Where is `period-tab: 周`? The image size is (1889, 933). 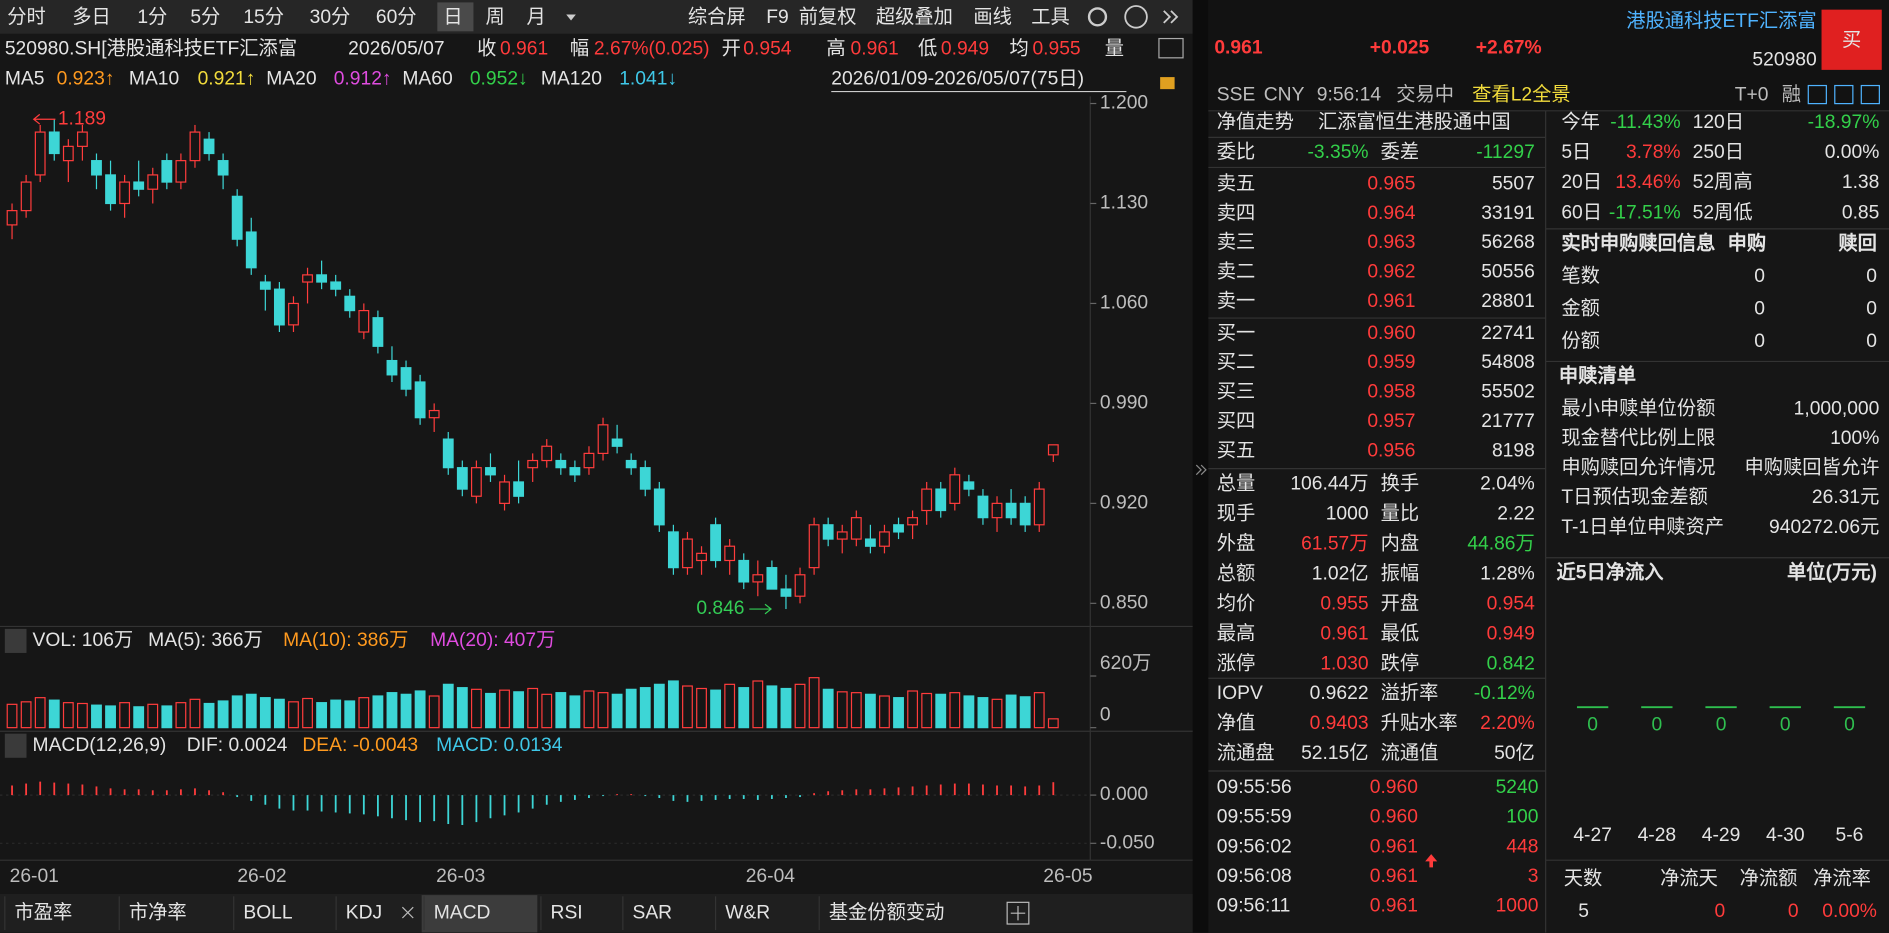
period-tab: 周 is located at coordinates (495, 17).